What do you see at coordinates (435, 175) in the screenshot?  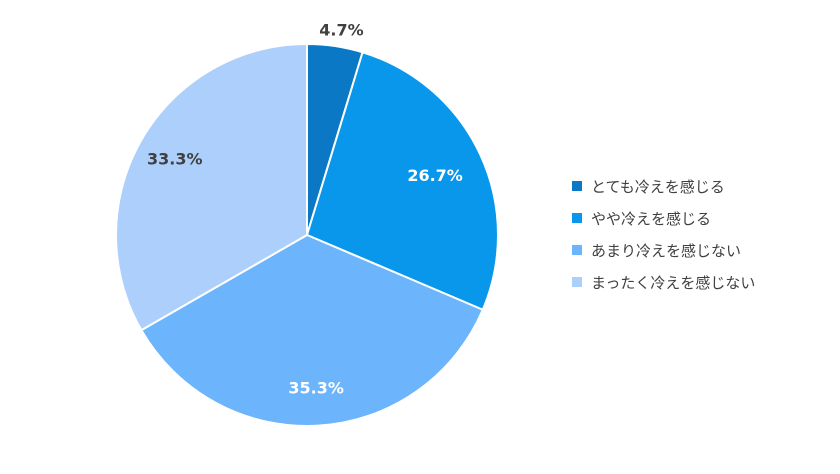 I see `data-label: 26.7%` at bounding box center [435, 175].